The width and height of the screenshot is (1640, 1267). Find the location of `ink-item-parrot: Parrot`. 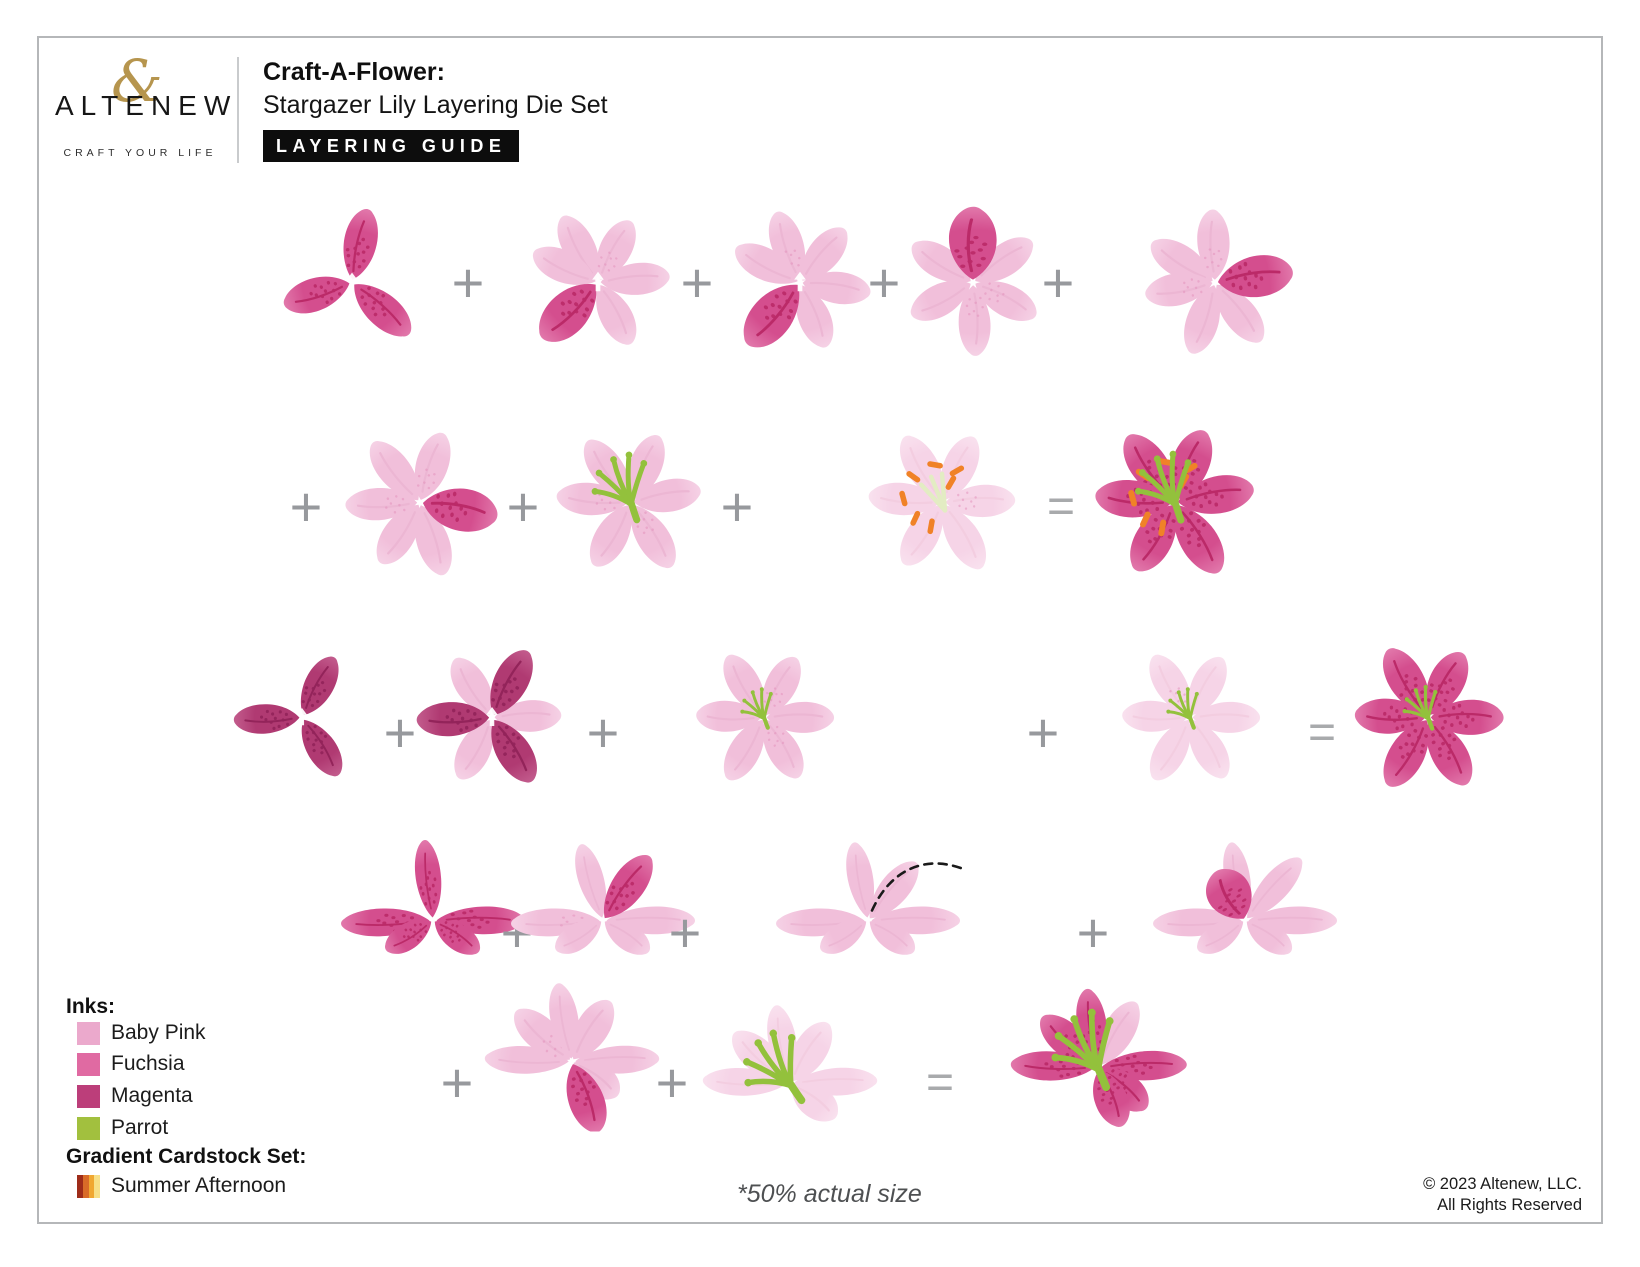

ink-item-parrot: Parrot is located at coordinates (122, 1128).